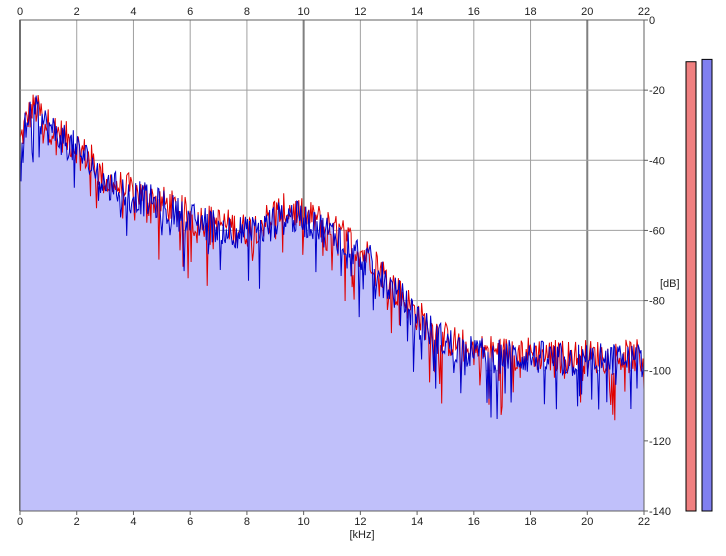 Image resolution: width=726 pixels, height=556 pixels. I want to click on x-tick-label-bottom: 6, so click(190, 522).